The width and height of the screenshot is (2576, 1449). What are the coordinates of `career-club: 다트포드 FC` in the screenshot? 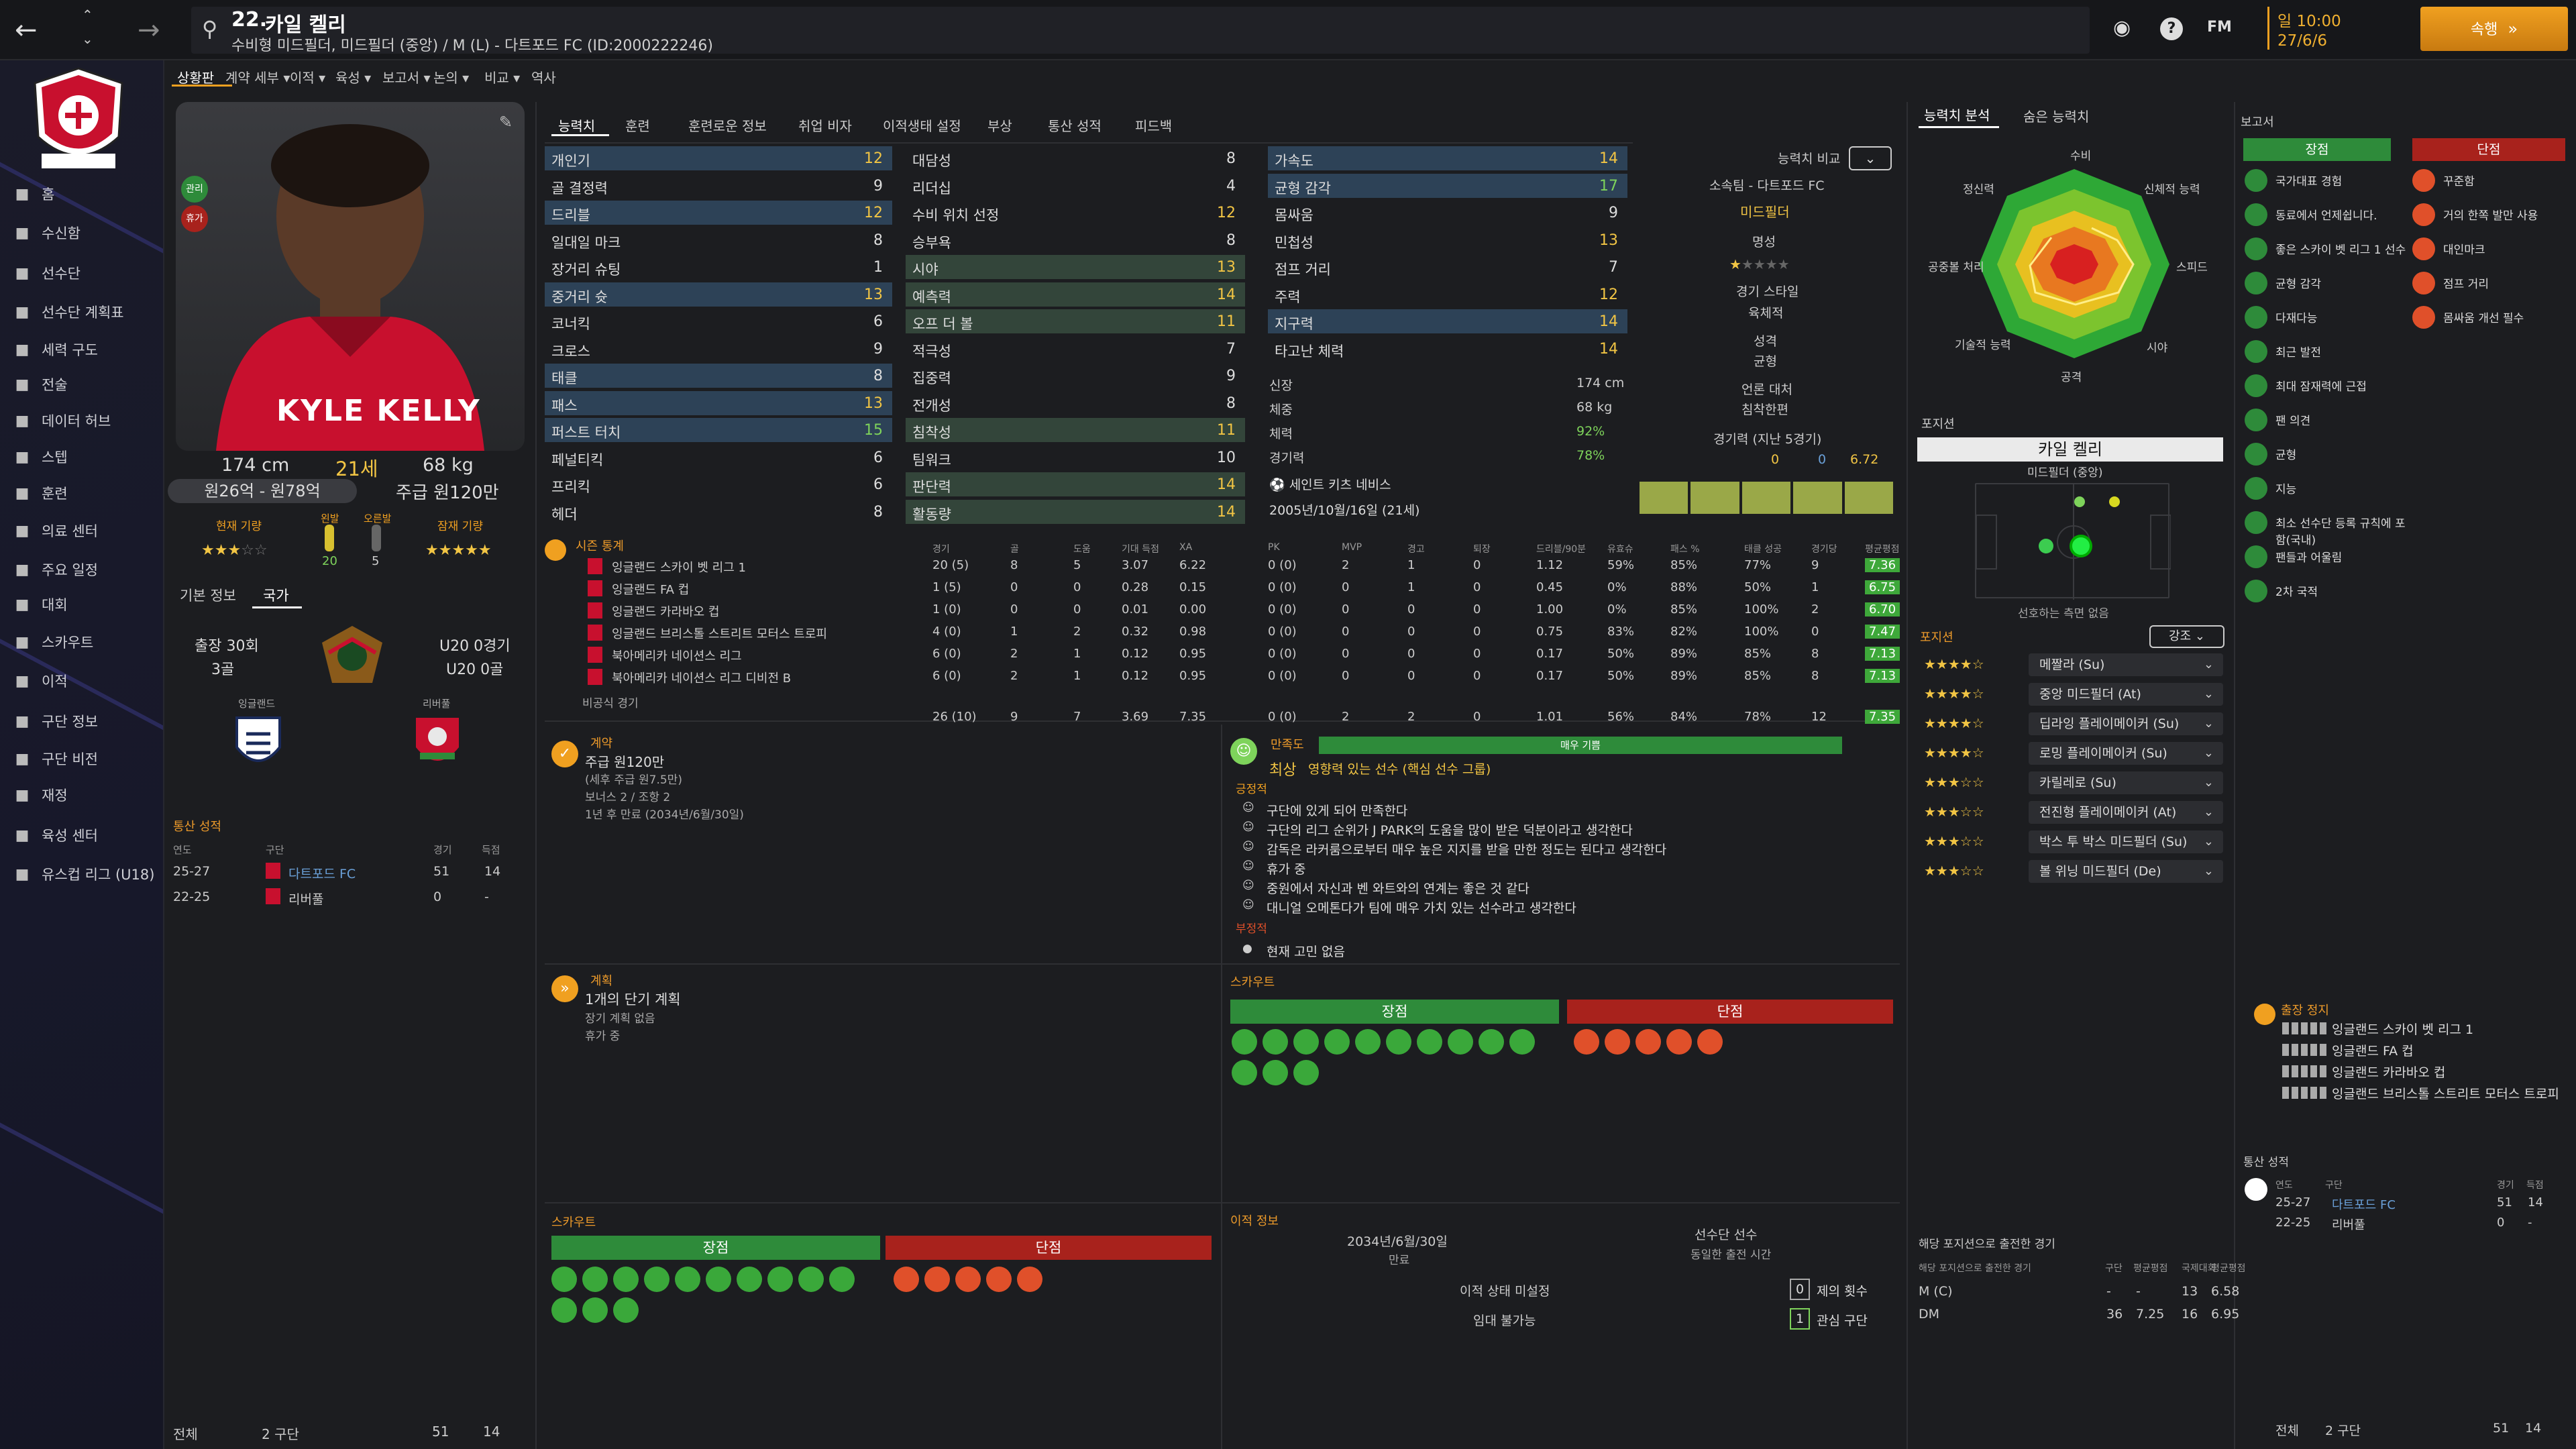 It's located at (322, 874).